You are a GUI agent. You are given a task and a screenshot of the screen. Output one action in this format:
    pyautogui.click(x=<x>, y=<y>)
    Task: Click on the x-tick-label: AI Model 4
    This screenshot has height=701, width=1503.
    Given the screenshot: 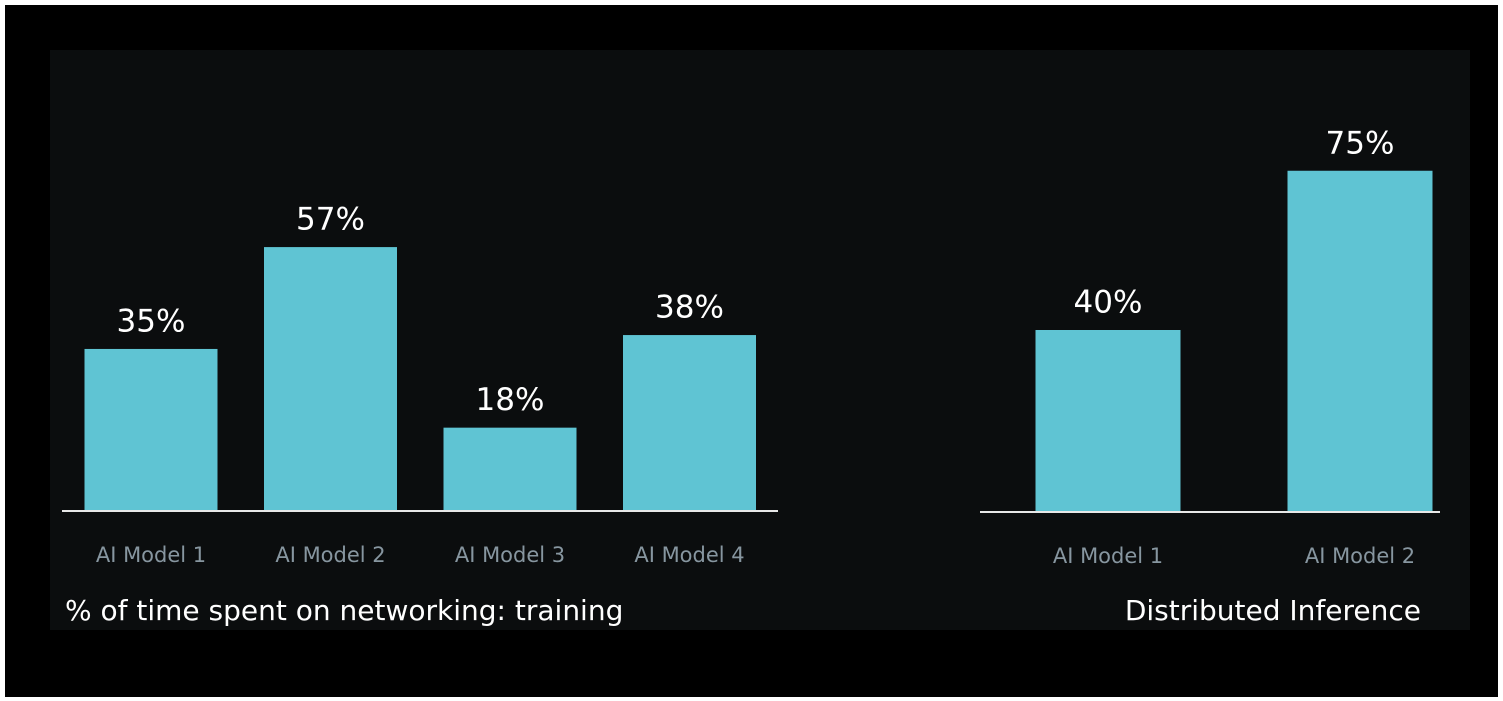 What is the action you would take?
    pyautogui.click(x=689, y=555)
    